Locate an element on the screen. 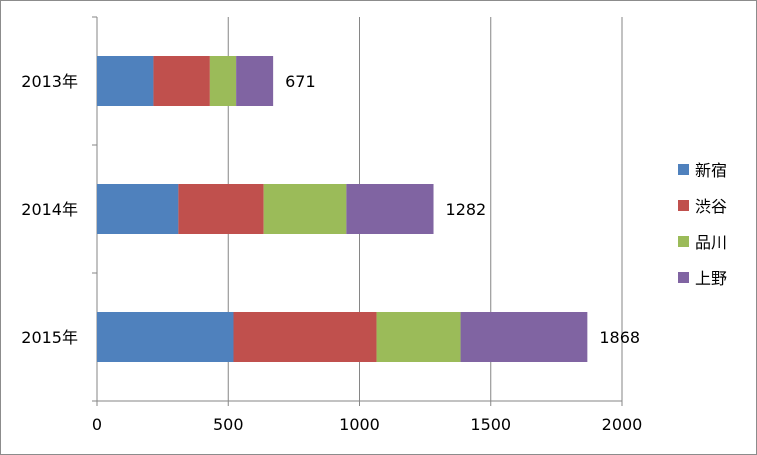 This screenshot has width=757, height=455. x-tick-label: 1500 is located at coordinates (490, 424).